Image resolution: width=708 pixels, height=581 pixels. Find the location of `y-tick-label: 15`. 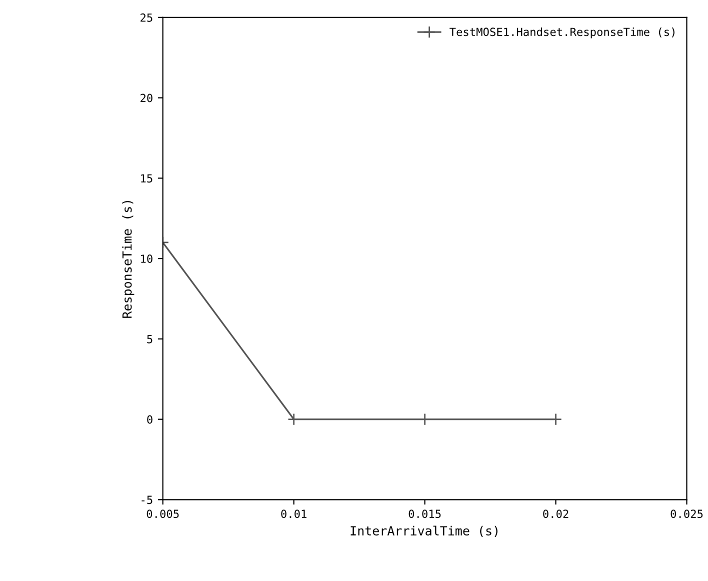

y-tick-label: 15 is located at coordinates (146, 178).